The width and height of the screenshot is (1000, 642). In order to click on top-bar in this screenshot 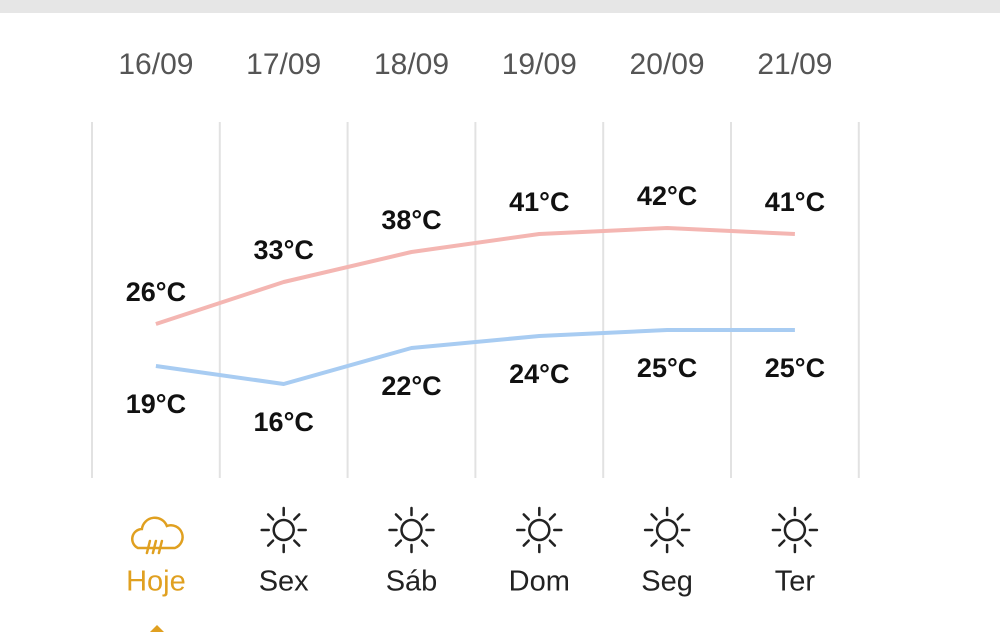, I will do `click(500, 6)`.